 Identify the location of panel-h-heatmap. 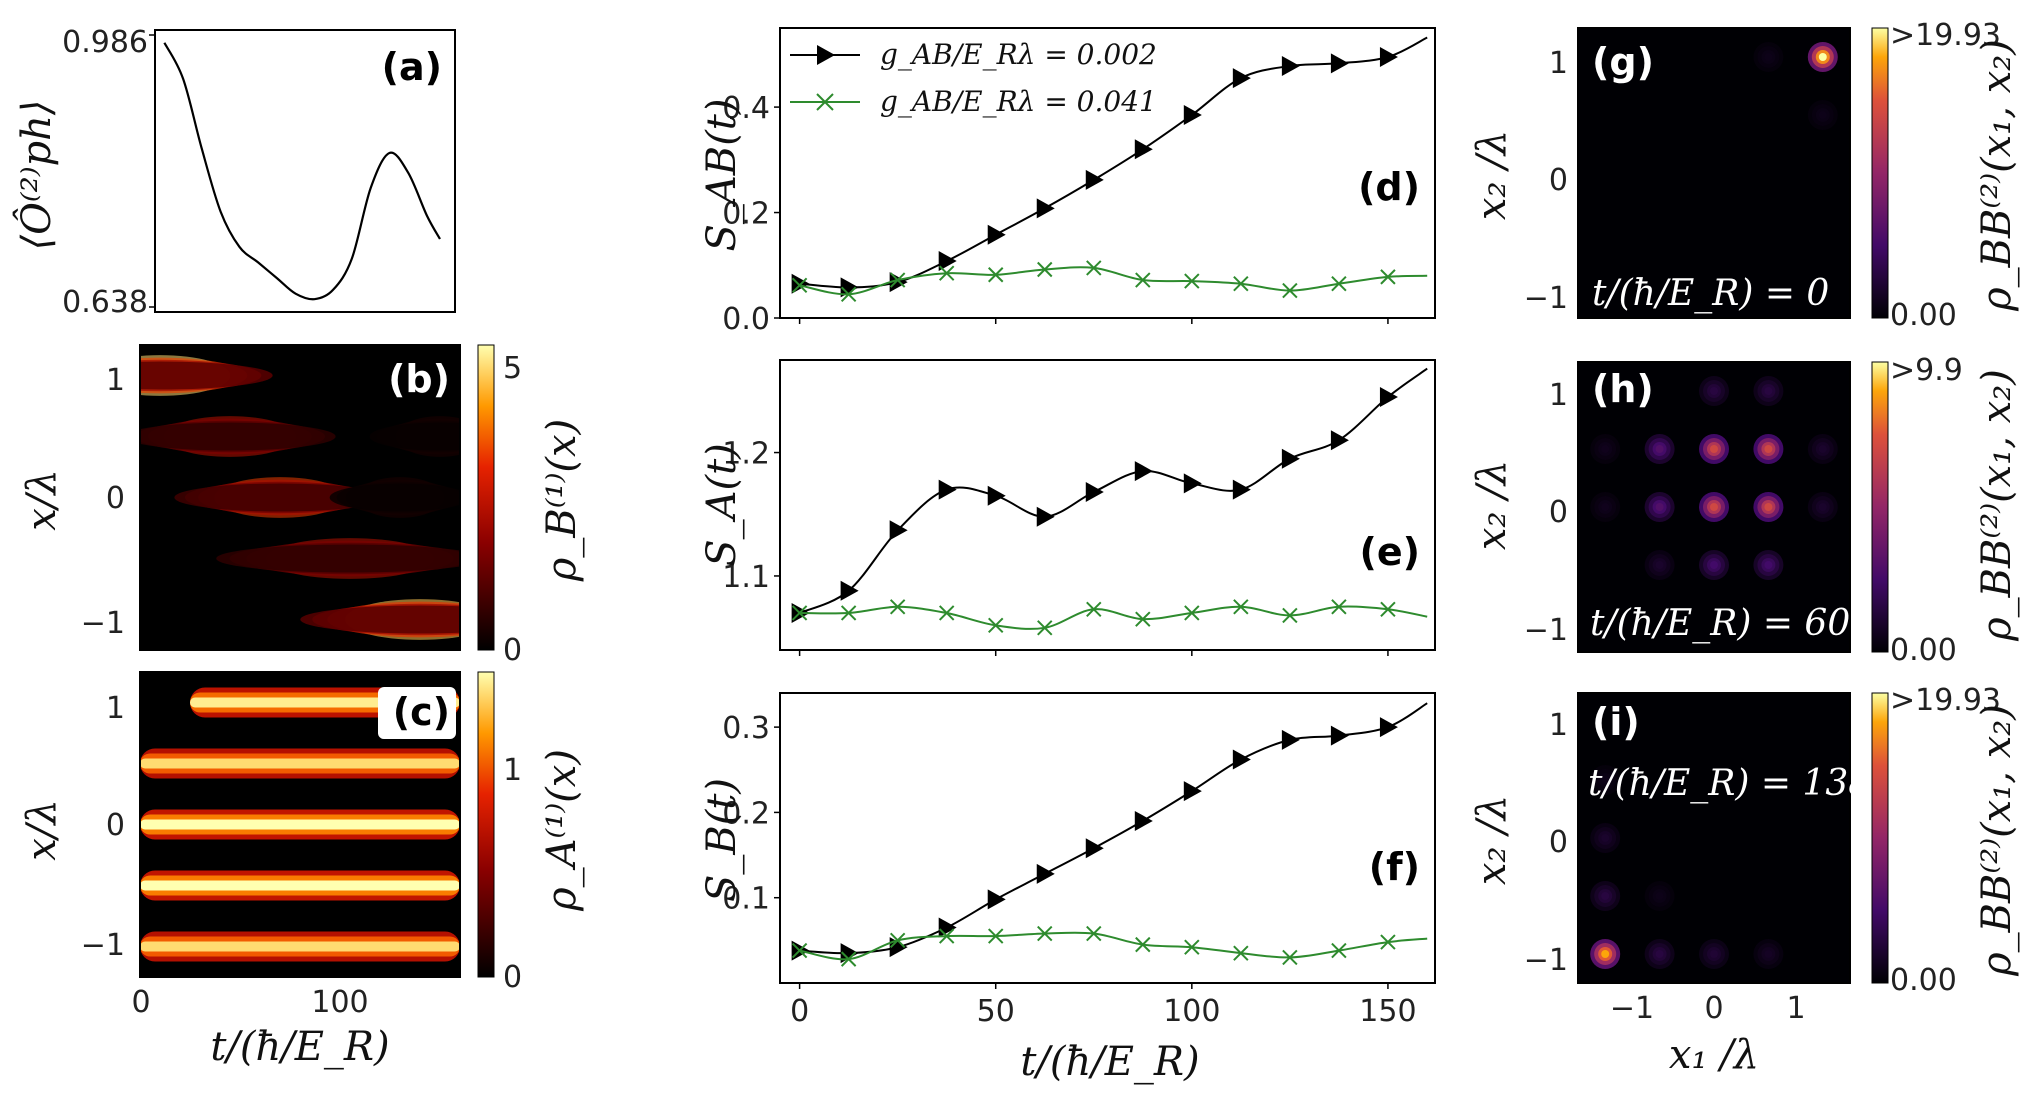
(1714, 507).